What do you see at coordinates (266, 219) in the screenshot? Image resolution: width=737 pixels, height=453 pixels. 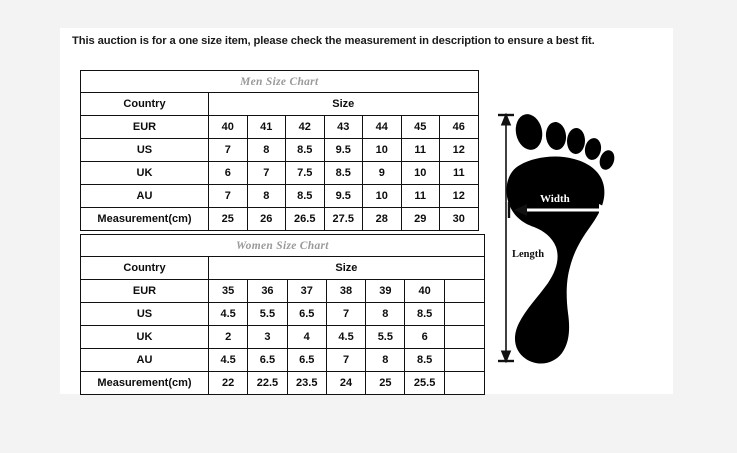 I see `men-cell: 26` at bounding box center [266, 219].